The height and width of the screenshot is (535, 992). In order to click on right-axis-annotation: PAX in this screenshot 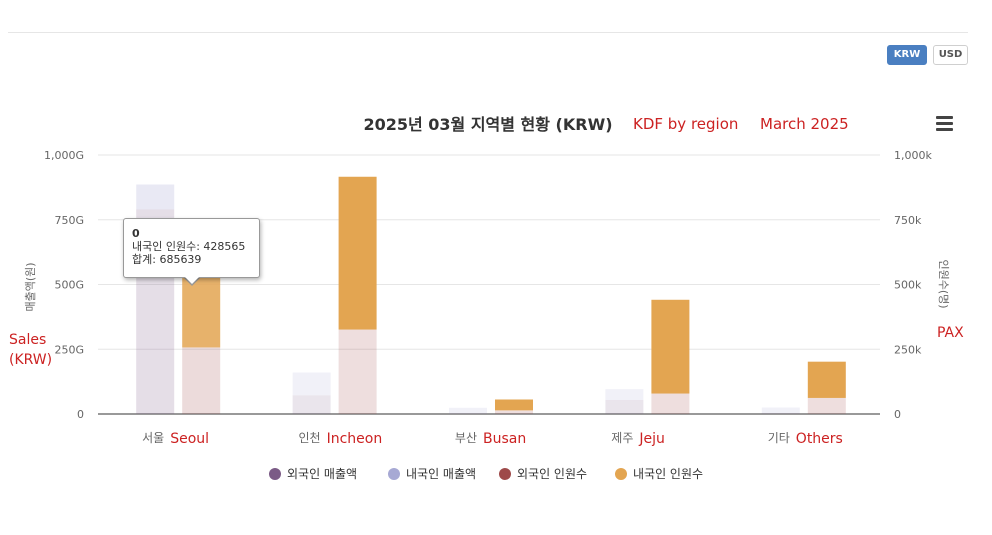, I will do `click(950, 333)`.